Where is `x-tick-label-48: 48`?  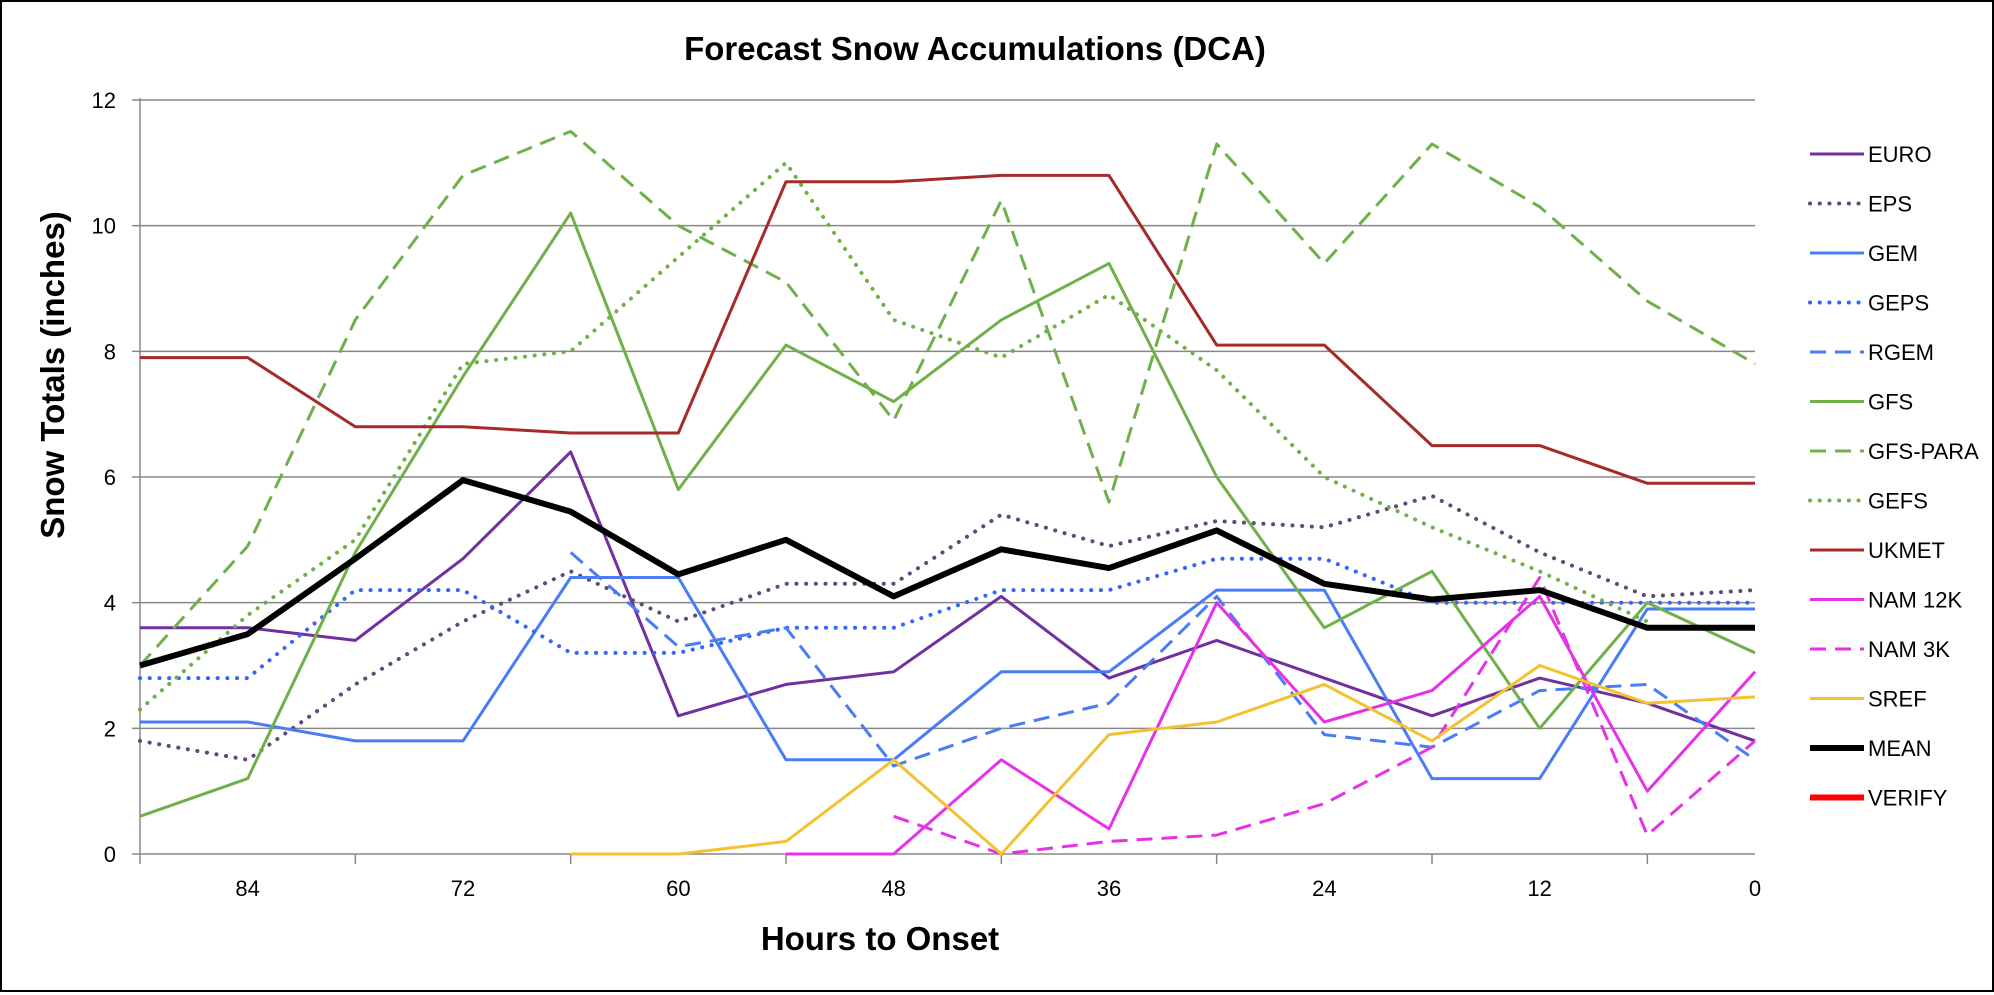 x-tick-label-48: 48 is located at coordinates (893, 888).